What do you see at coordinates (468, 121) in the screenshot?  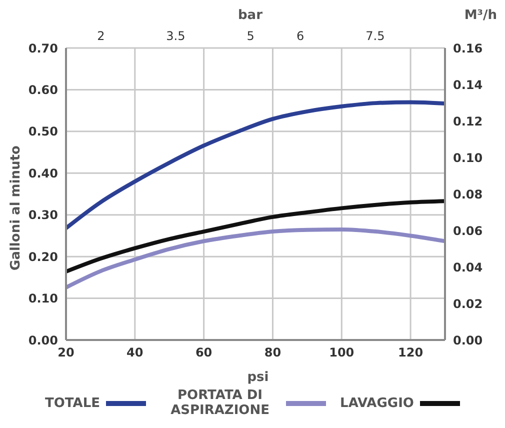 I see `y2-tick-label: 0.12` at bounding box center [468, 121].